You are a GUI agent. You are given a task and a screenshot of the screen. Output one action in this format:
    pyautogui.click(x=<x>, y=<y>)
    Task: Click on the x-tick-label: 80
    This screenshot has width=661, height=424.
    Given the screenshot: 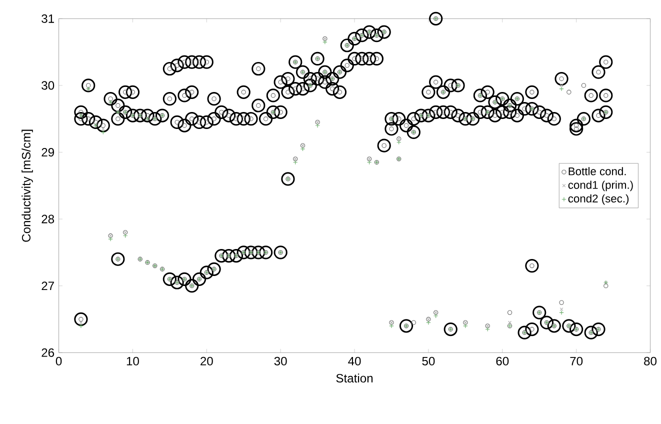 What is the action you would take?
    pyautogui.click(x=650, y=361)
    